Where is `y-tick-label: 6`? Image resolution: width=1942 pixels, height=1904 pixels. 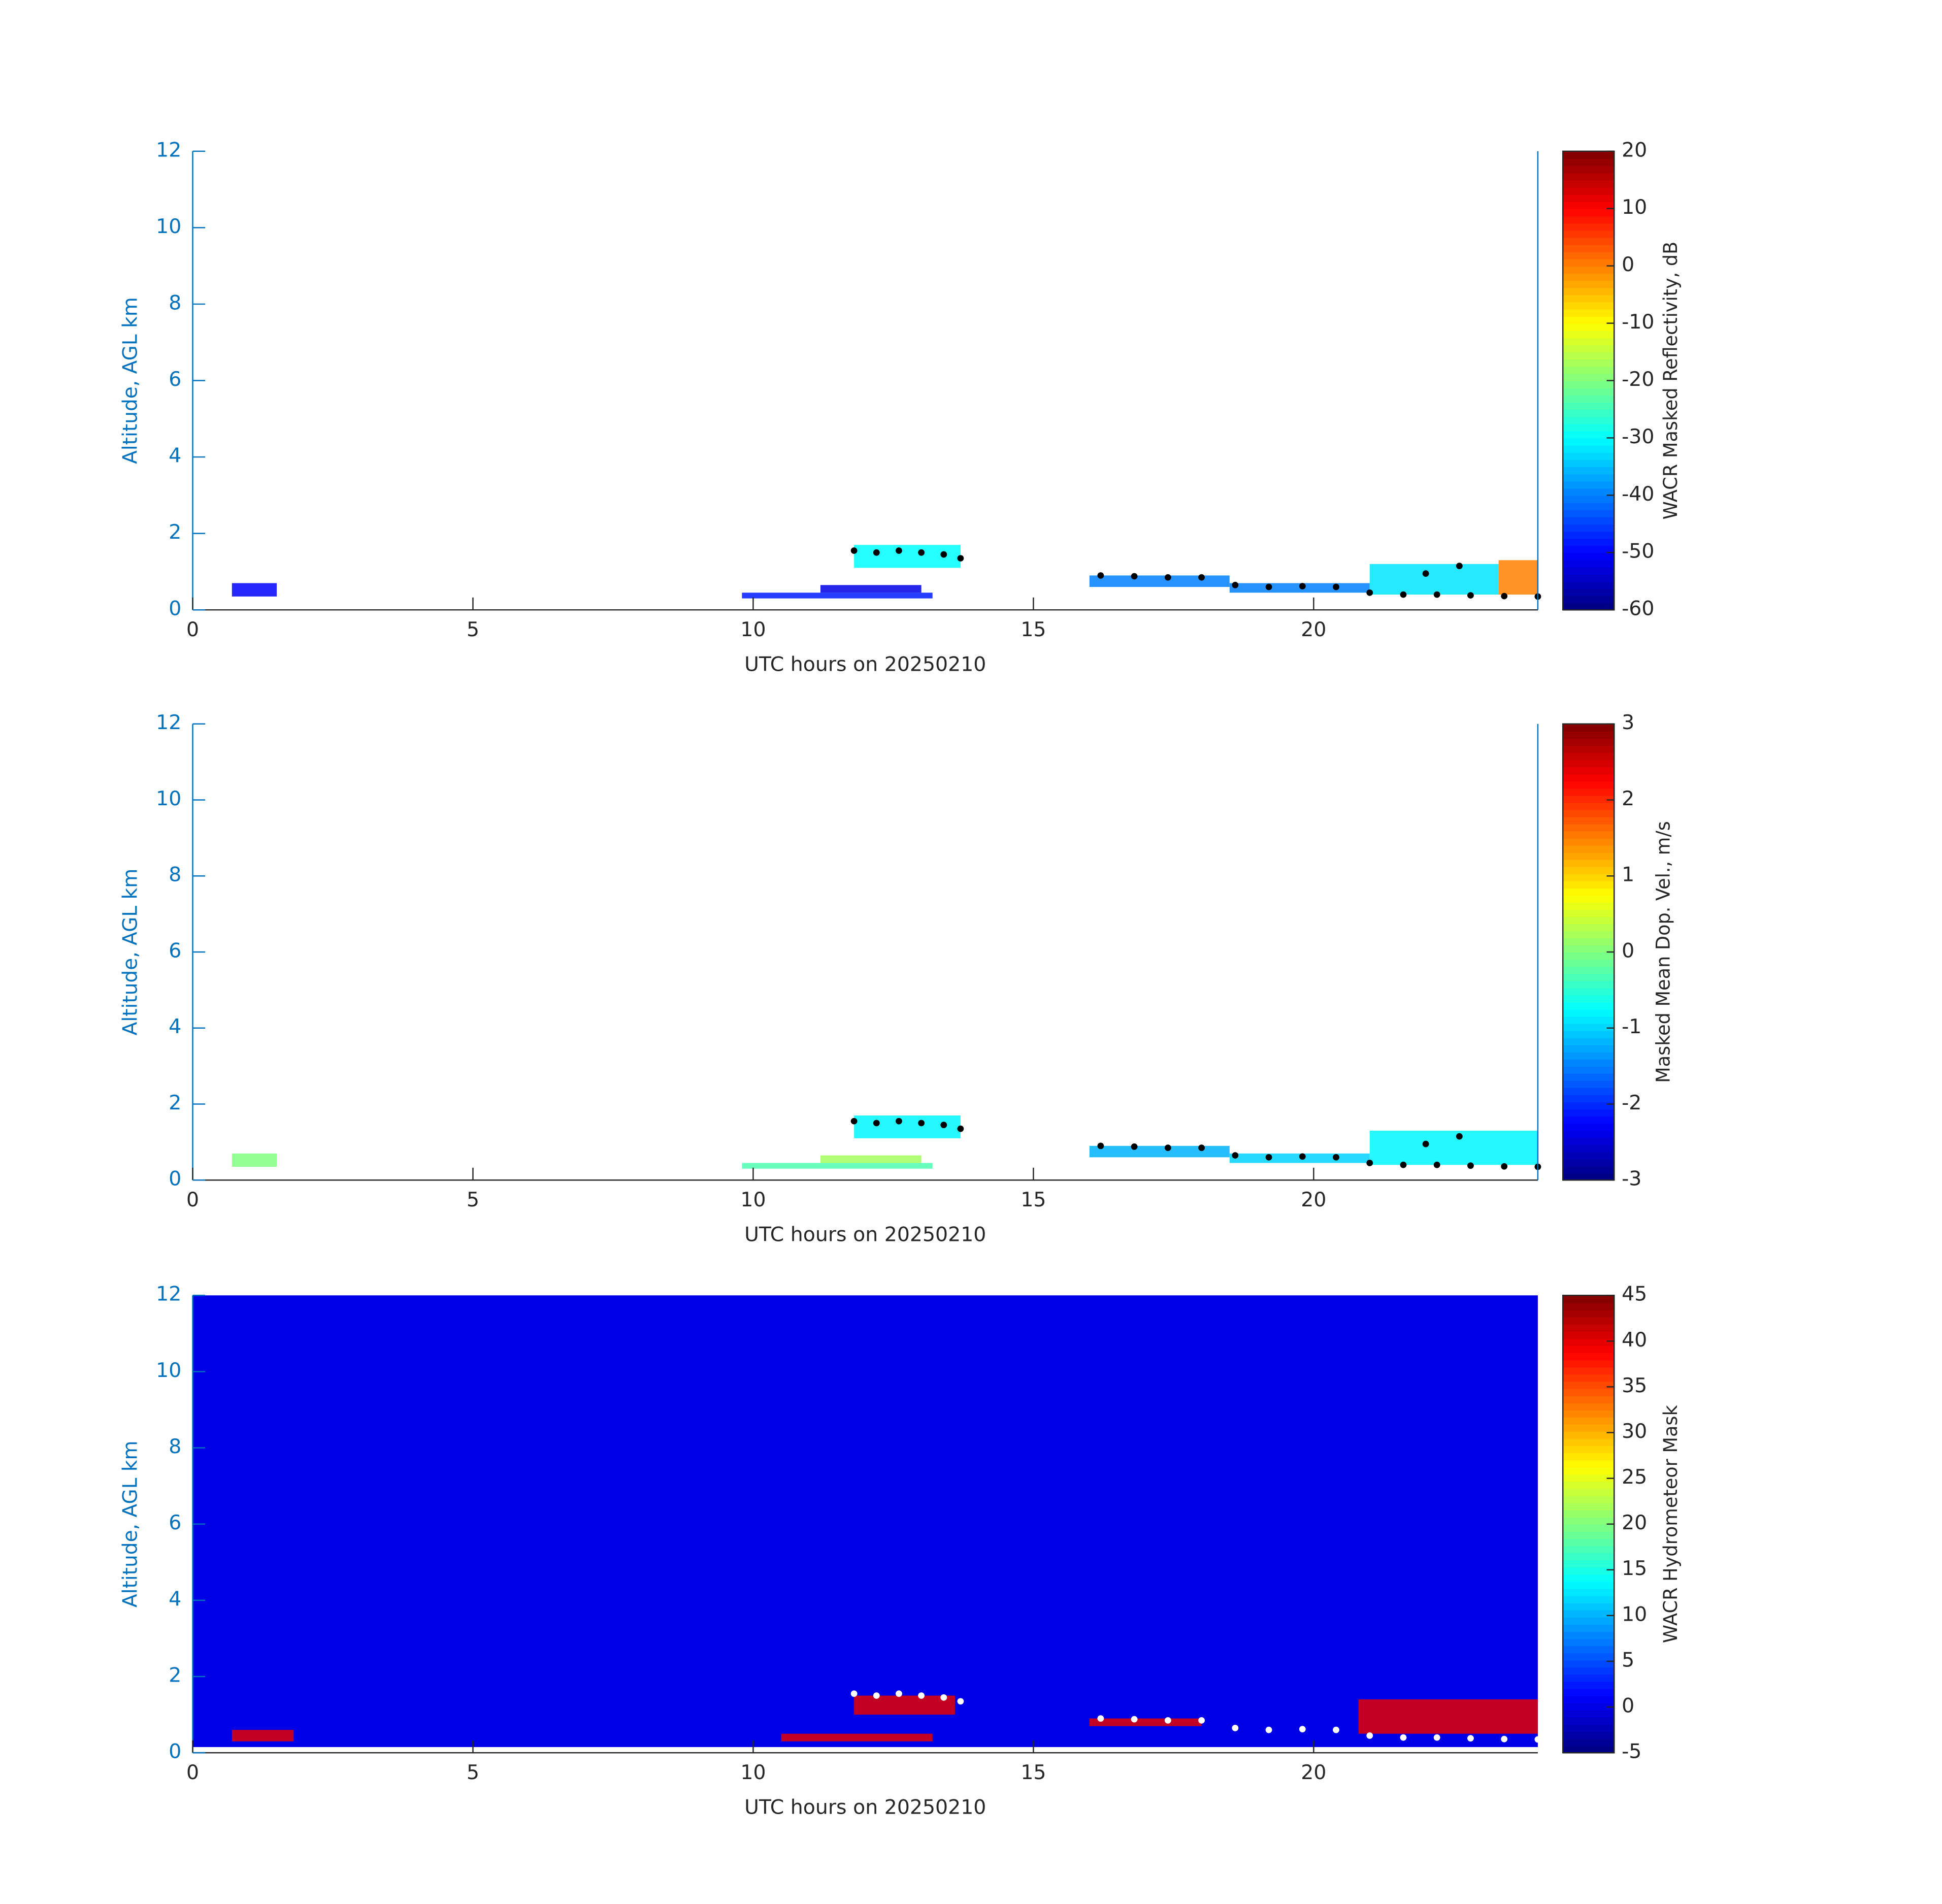 y-tick-label: 6 is located at coordinates (175, 952).